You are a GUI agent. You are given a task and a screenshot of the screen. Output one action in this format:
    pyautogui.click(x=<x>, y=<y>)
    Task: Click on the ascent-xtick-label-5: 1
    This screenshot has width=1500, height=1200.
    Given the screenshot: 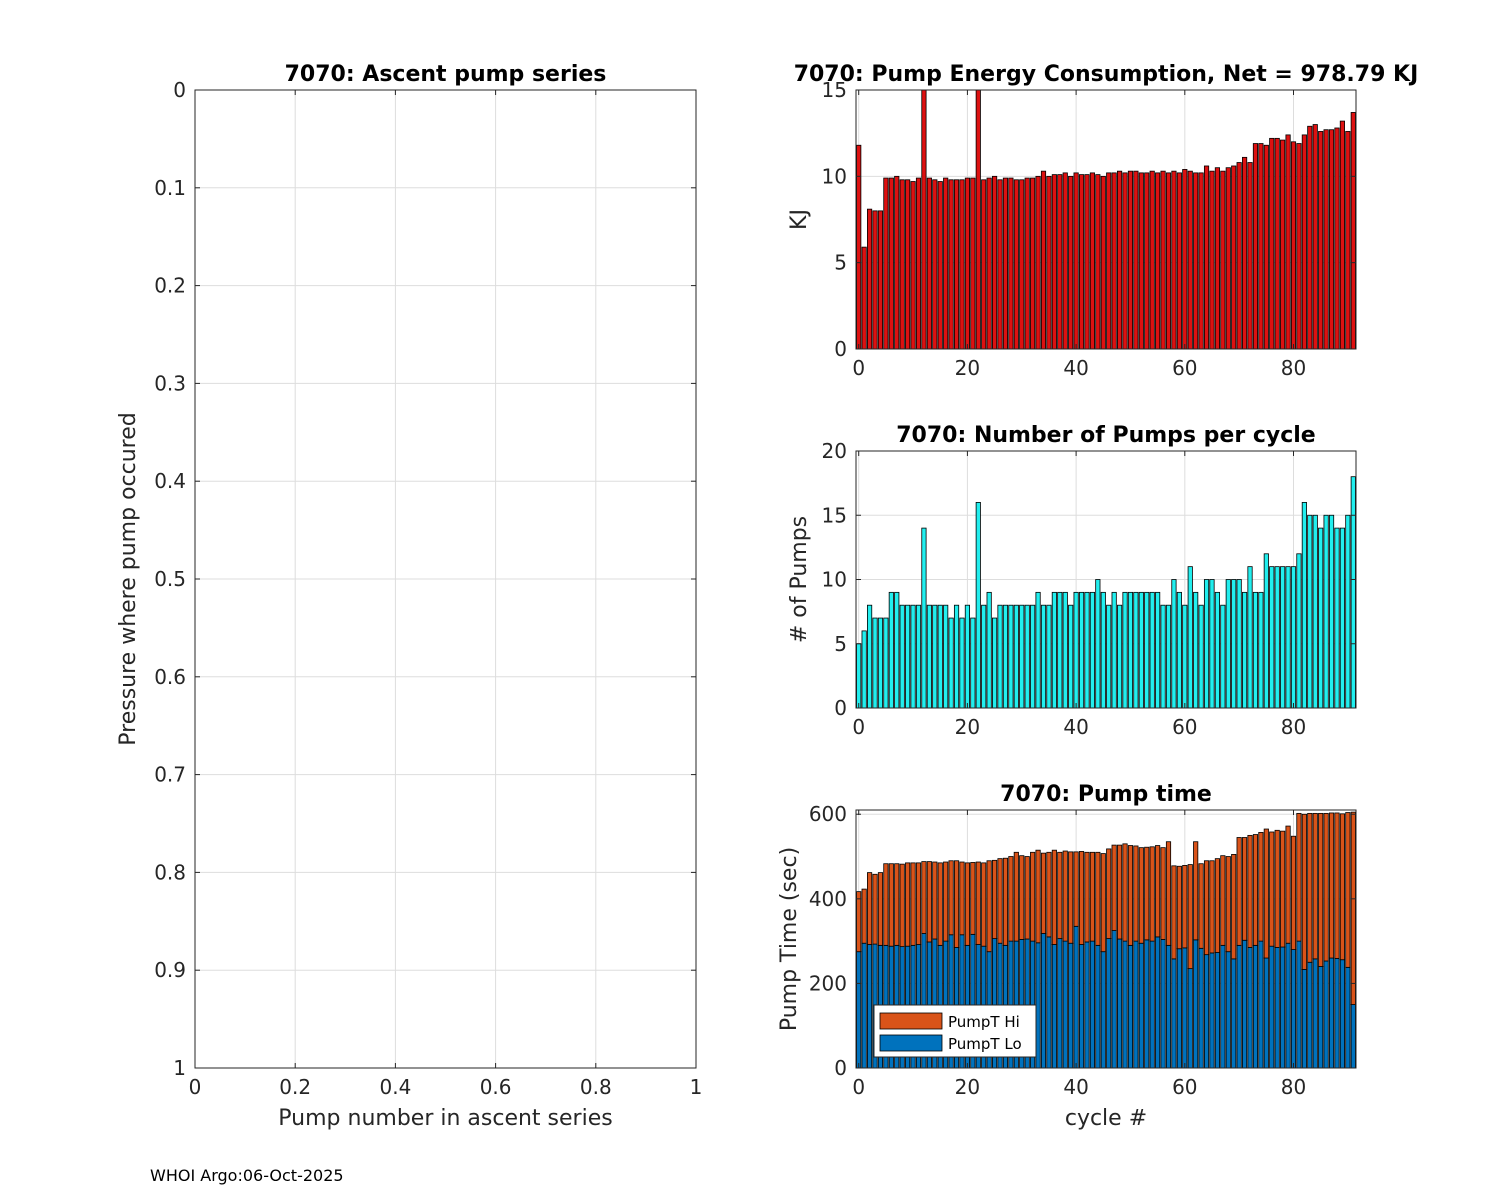 What is the action you would take?
    pyautogui.click(x=696, y=1087)
    